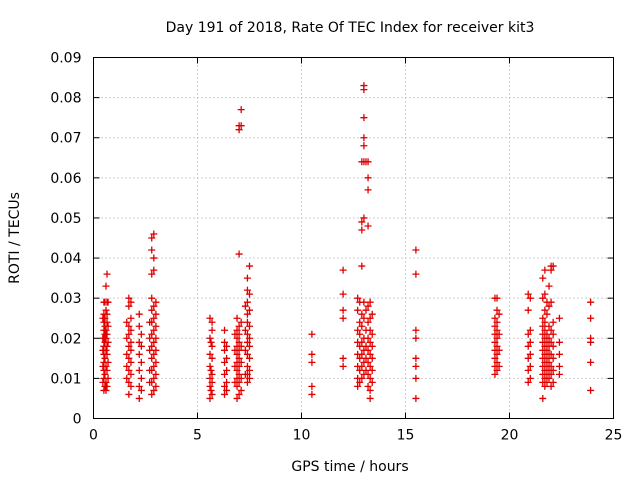 The width and height of the screenshot is (640, 480). What do you see at coordinates (65, 339) in the screenshot?
I see `y-tick-label: 0.02` at bounding box center [65, 339].